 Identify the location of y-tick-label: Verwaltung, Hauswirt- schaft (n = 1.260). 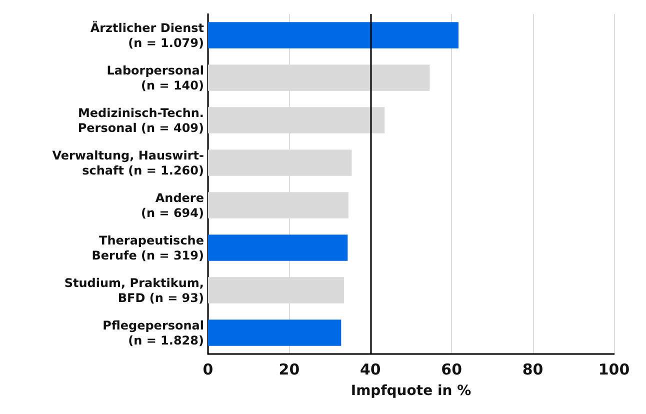
(128, 163).